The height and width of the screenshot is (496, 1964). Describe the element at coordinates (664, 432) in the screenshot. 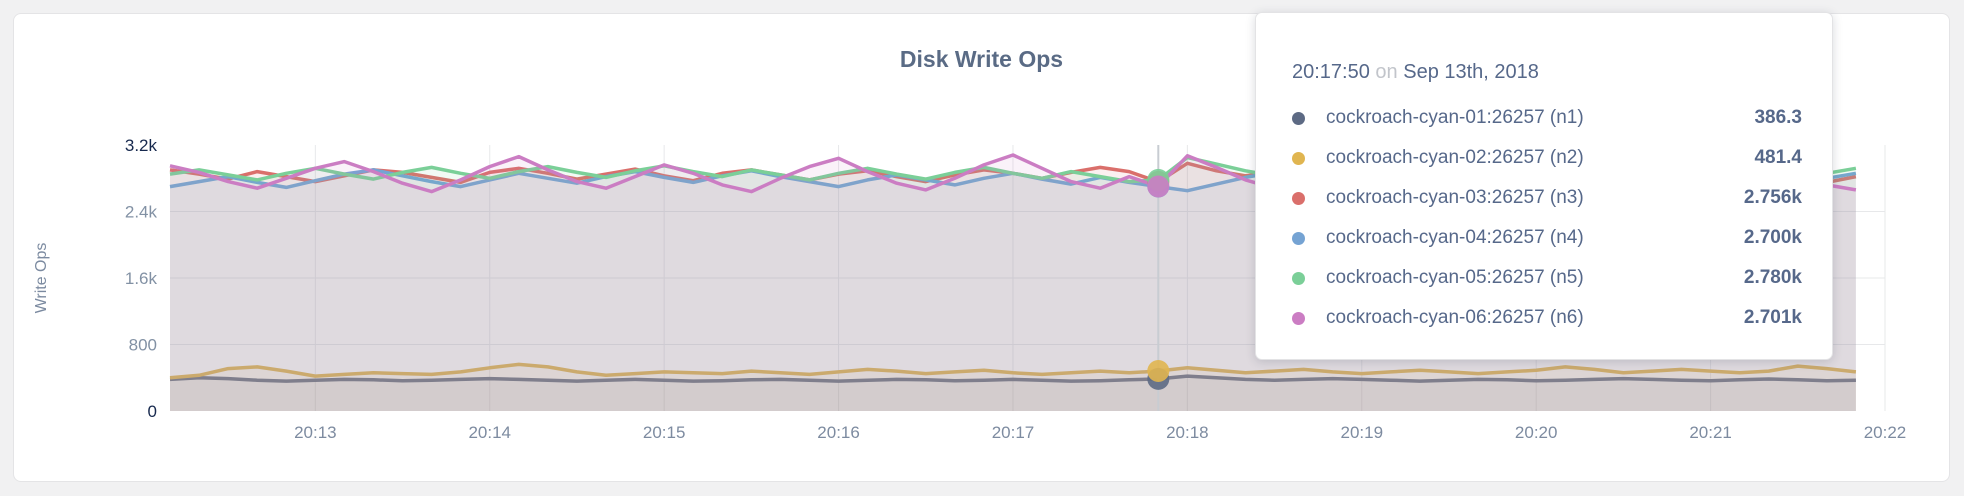

I see `x-tick-label: 20:15` at that location.